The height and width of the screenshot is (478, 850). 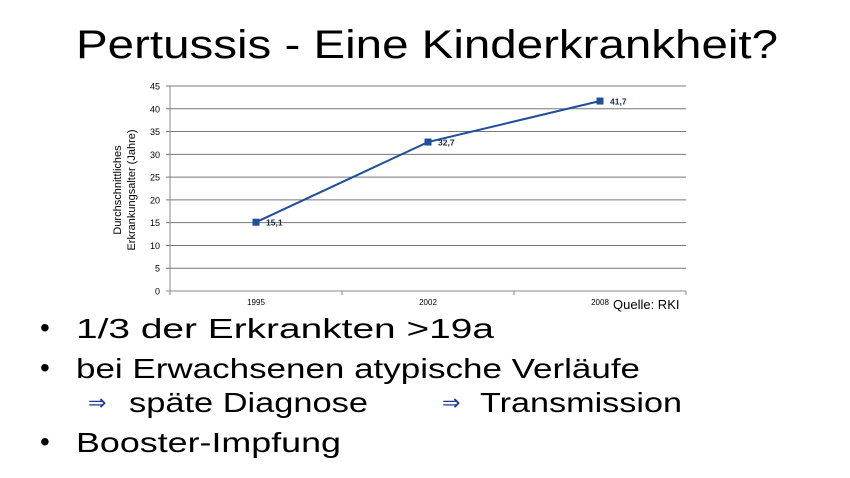 I want to click on data-label: 15,1, so click(x=274, y=223).